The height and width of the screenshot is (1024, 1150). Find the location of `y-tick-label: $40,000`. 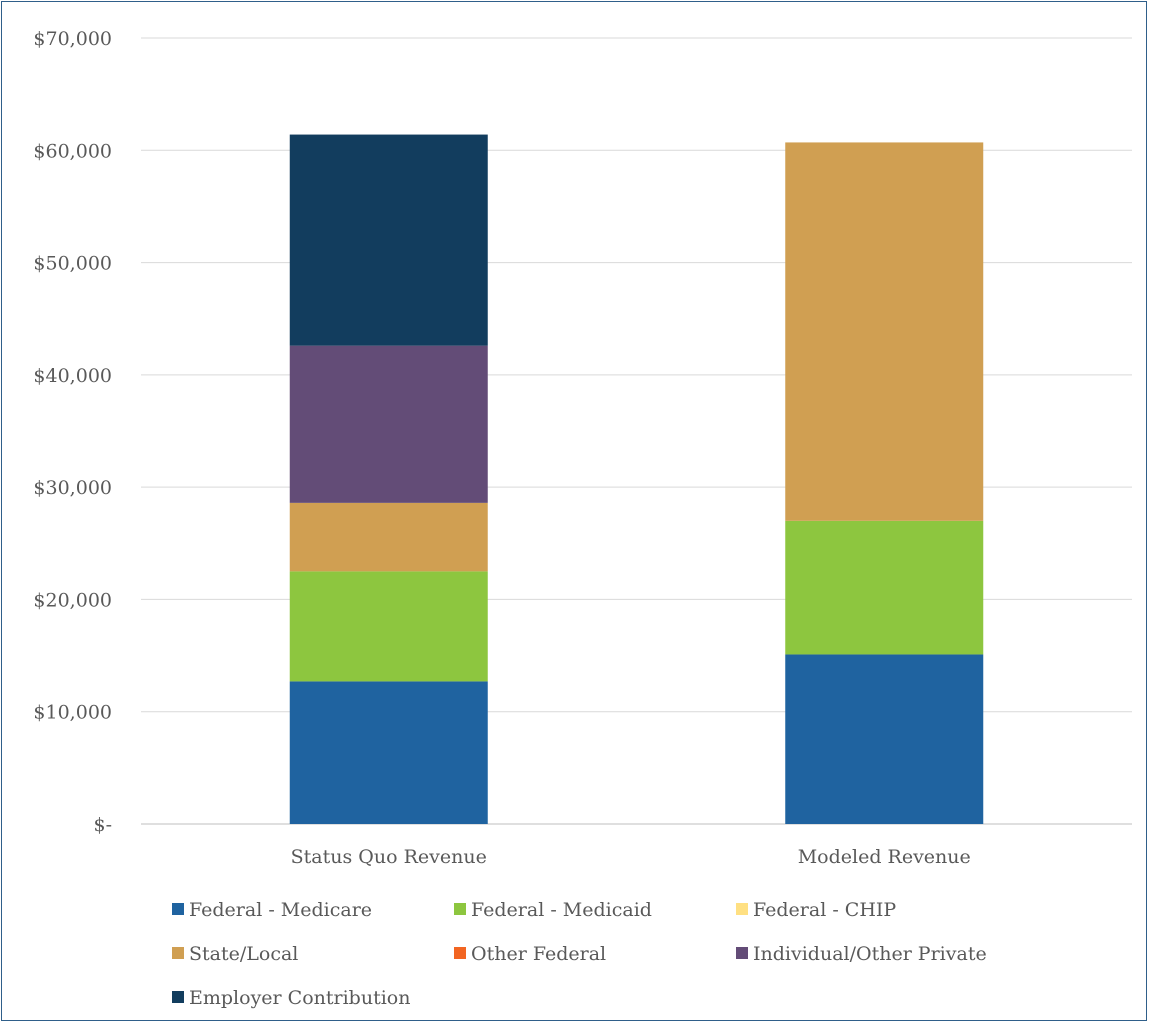

y-tick-label: $40,000 is located at coordinates (72, 376).